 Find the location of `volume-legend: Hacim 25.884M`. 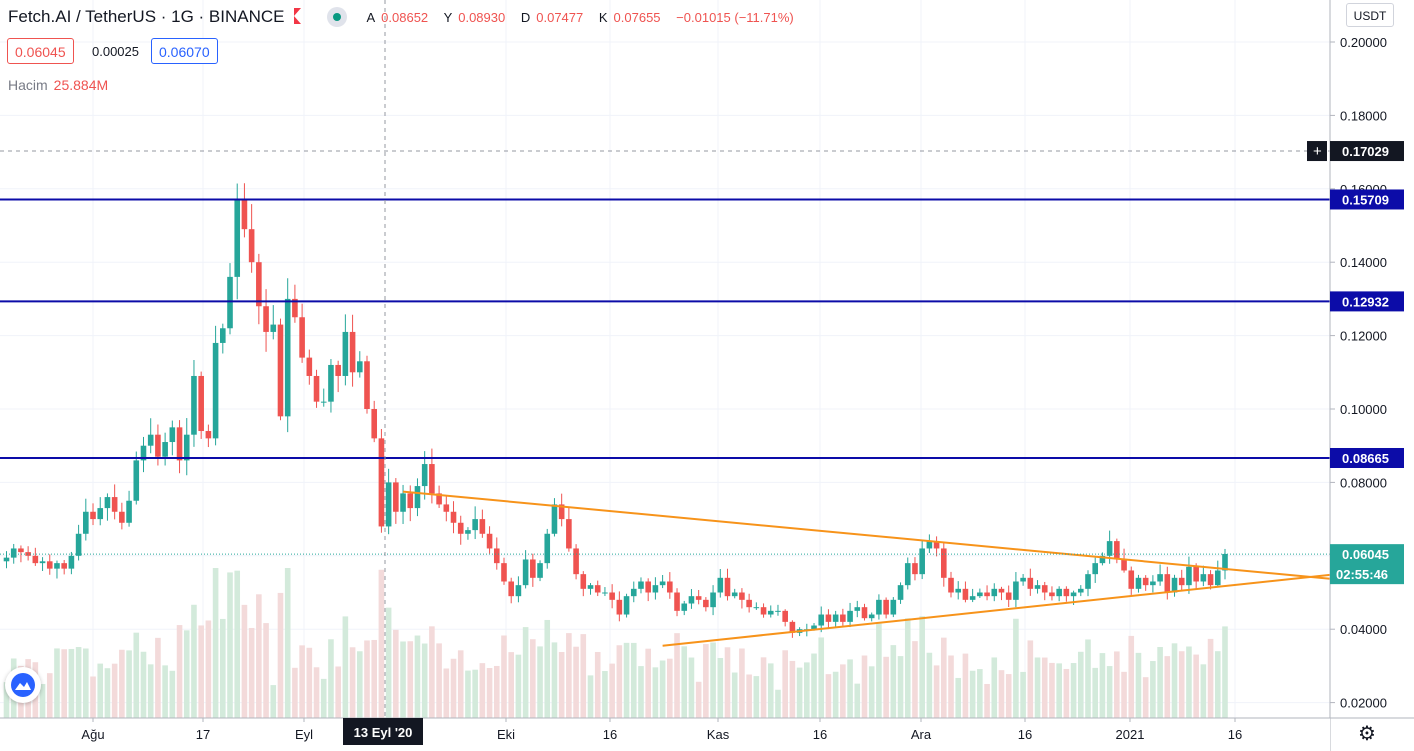

volume-legend: Hacim 25.884M is located at coordinates (58, 85).